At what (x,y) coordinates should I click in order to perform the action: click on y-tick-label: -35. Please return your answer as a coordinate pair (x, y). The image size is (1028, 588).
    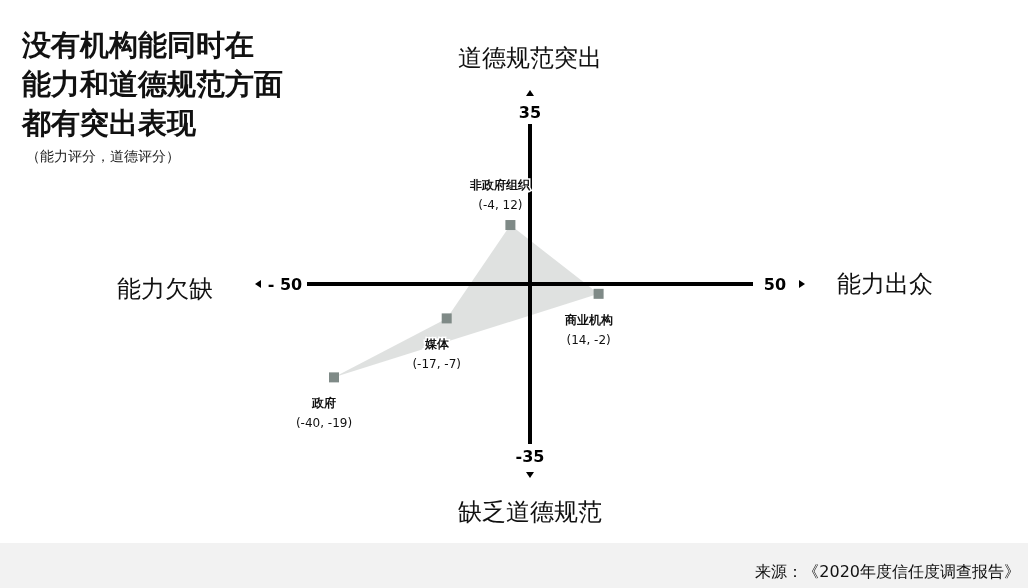
    Looking at the image, I should click on (530, 456).